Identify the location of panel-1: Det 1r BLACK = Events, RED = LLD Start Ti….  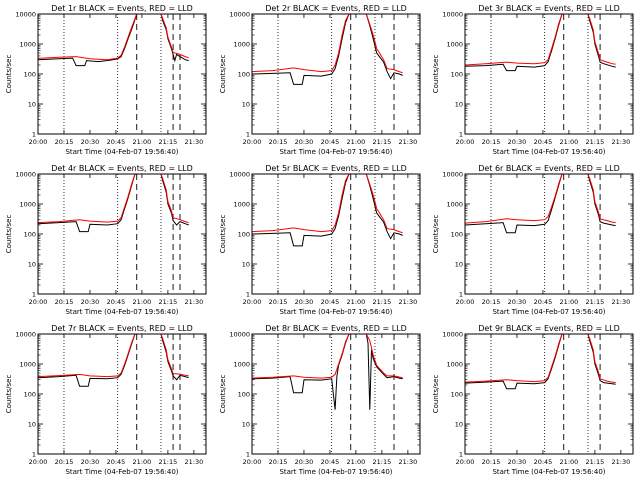
(106, 80).